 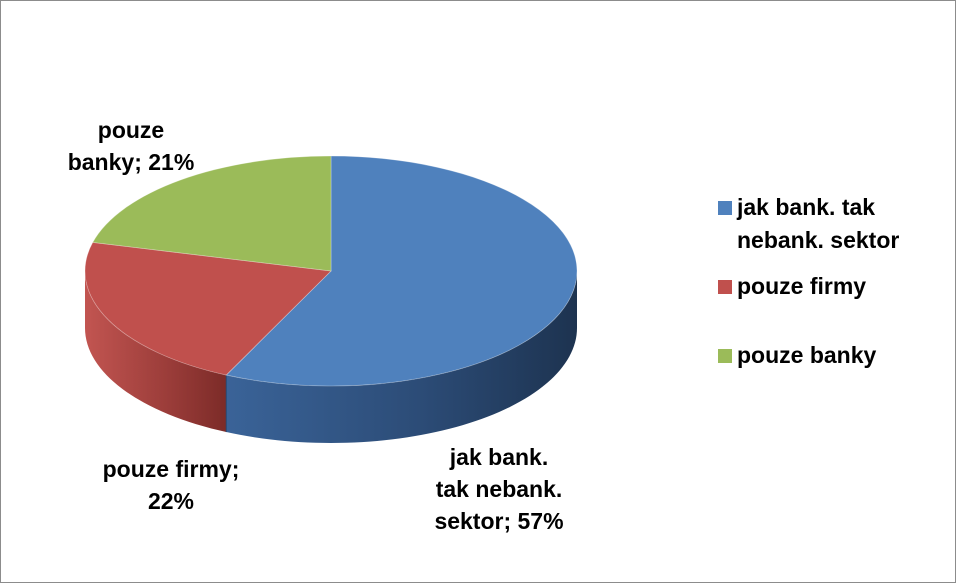 What do you see at coordinates (818, 223) in the screenshot?
I see `legend-label: jak bank. tak nebank. sektor` at bounding box center [818, 223].